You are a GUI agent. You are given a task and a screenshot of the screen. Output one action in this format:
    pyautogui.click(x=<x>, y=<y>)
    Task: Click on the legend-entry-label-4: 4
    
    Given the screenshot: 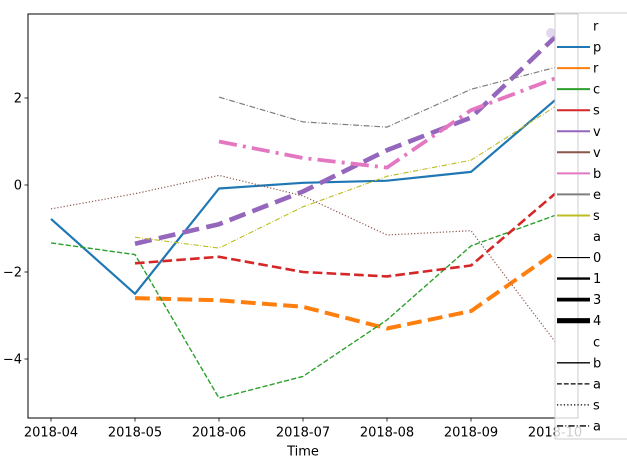 What is the action you would take?
    pyautogui.click(x=597, y=321)
    